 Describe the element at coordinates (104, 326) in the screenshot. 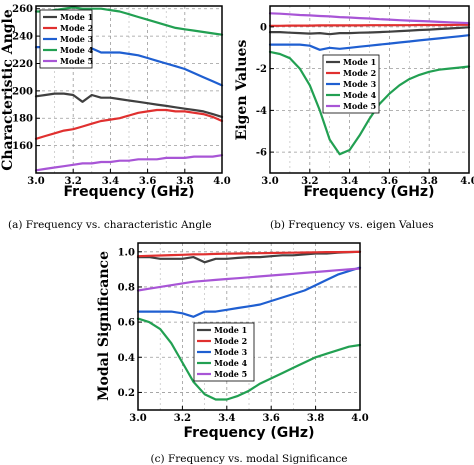

I see `y-axis-label: Modal Significance` at that location.